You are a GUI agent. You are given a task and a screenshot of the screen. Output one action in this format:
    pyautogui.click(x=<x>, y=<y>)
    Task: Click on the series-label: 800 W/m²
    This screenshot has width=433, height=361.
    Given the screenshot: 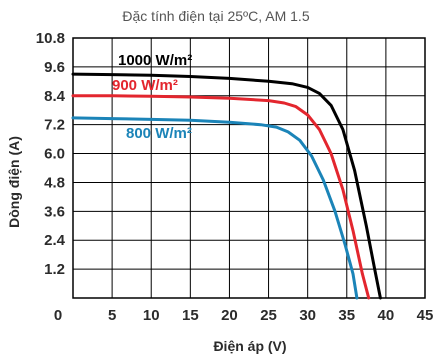 What is the action you would take?
    pyautogui.click(x=159, y=133)
    